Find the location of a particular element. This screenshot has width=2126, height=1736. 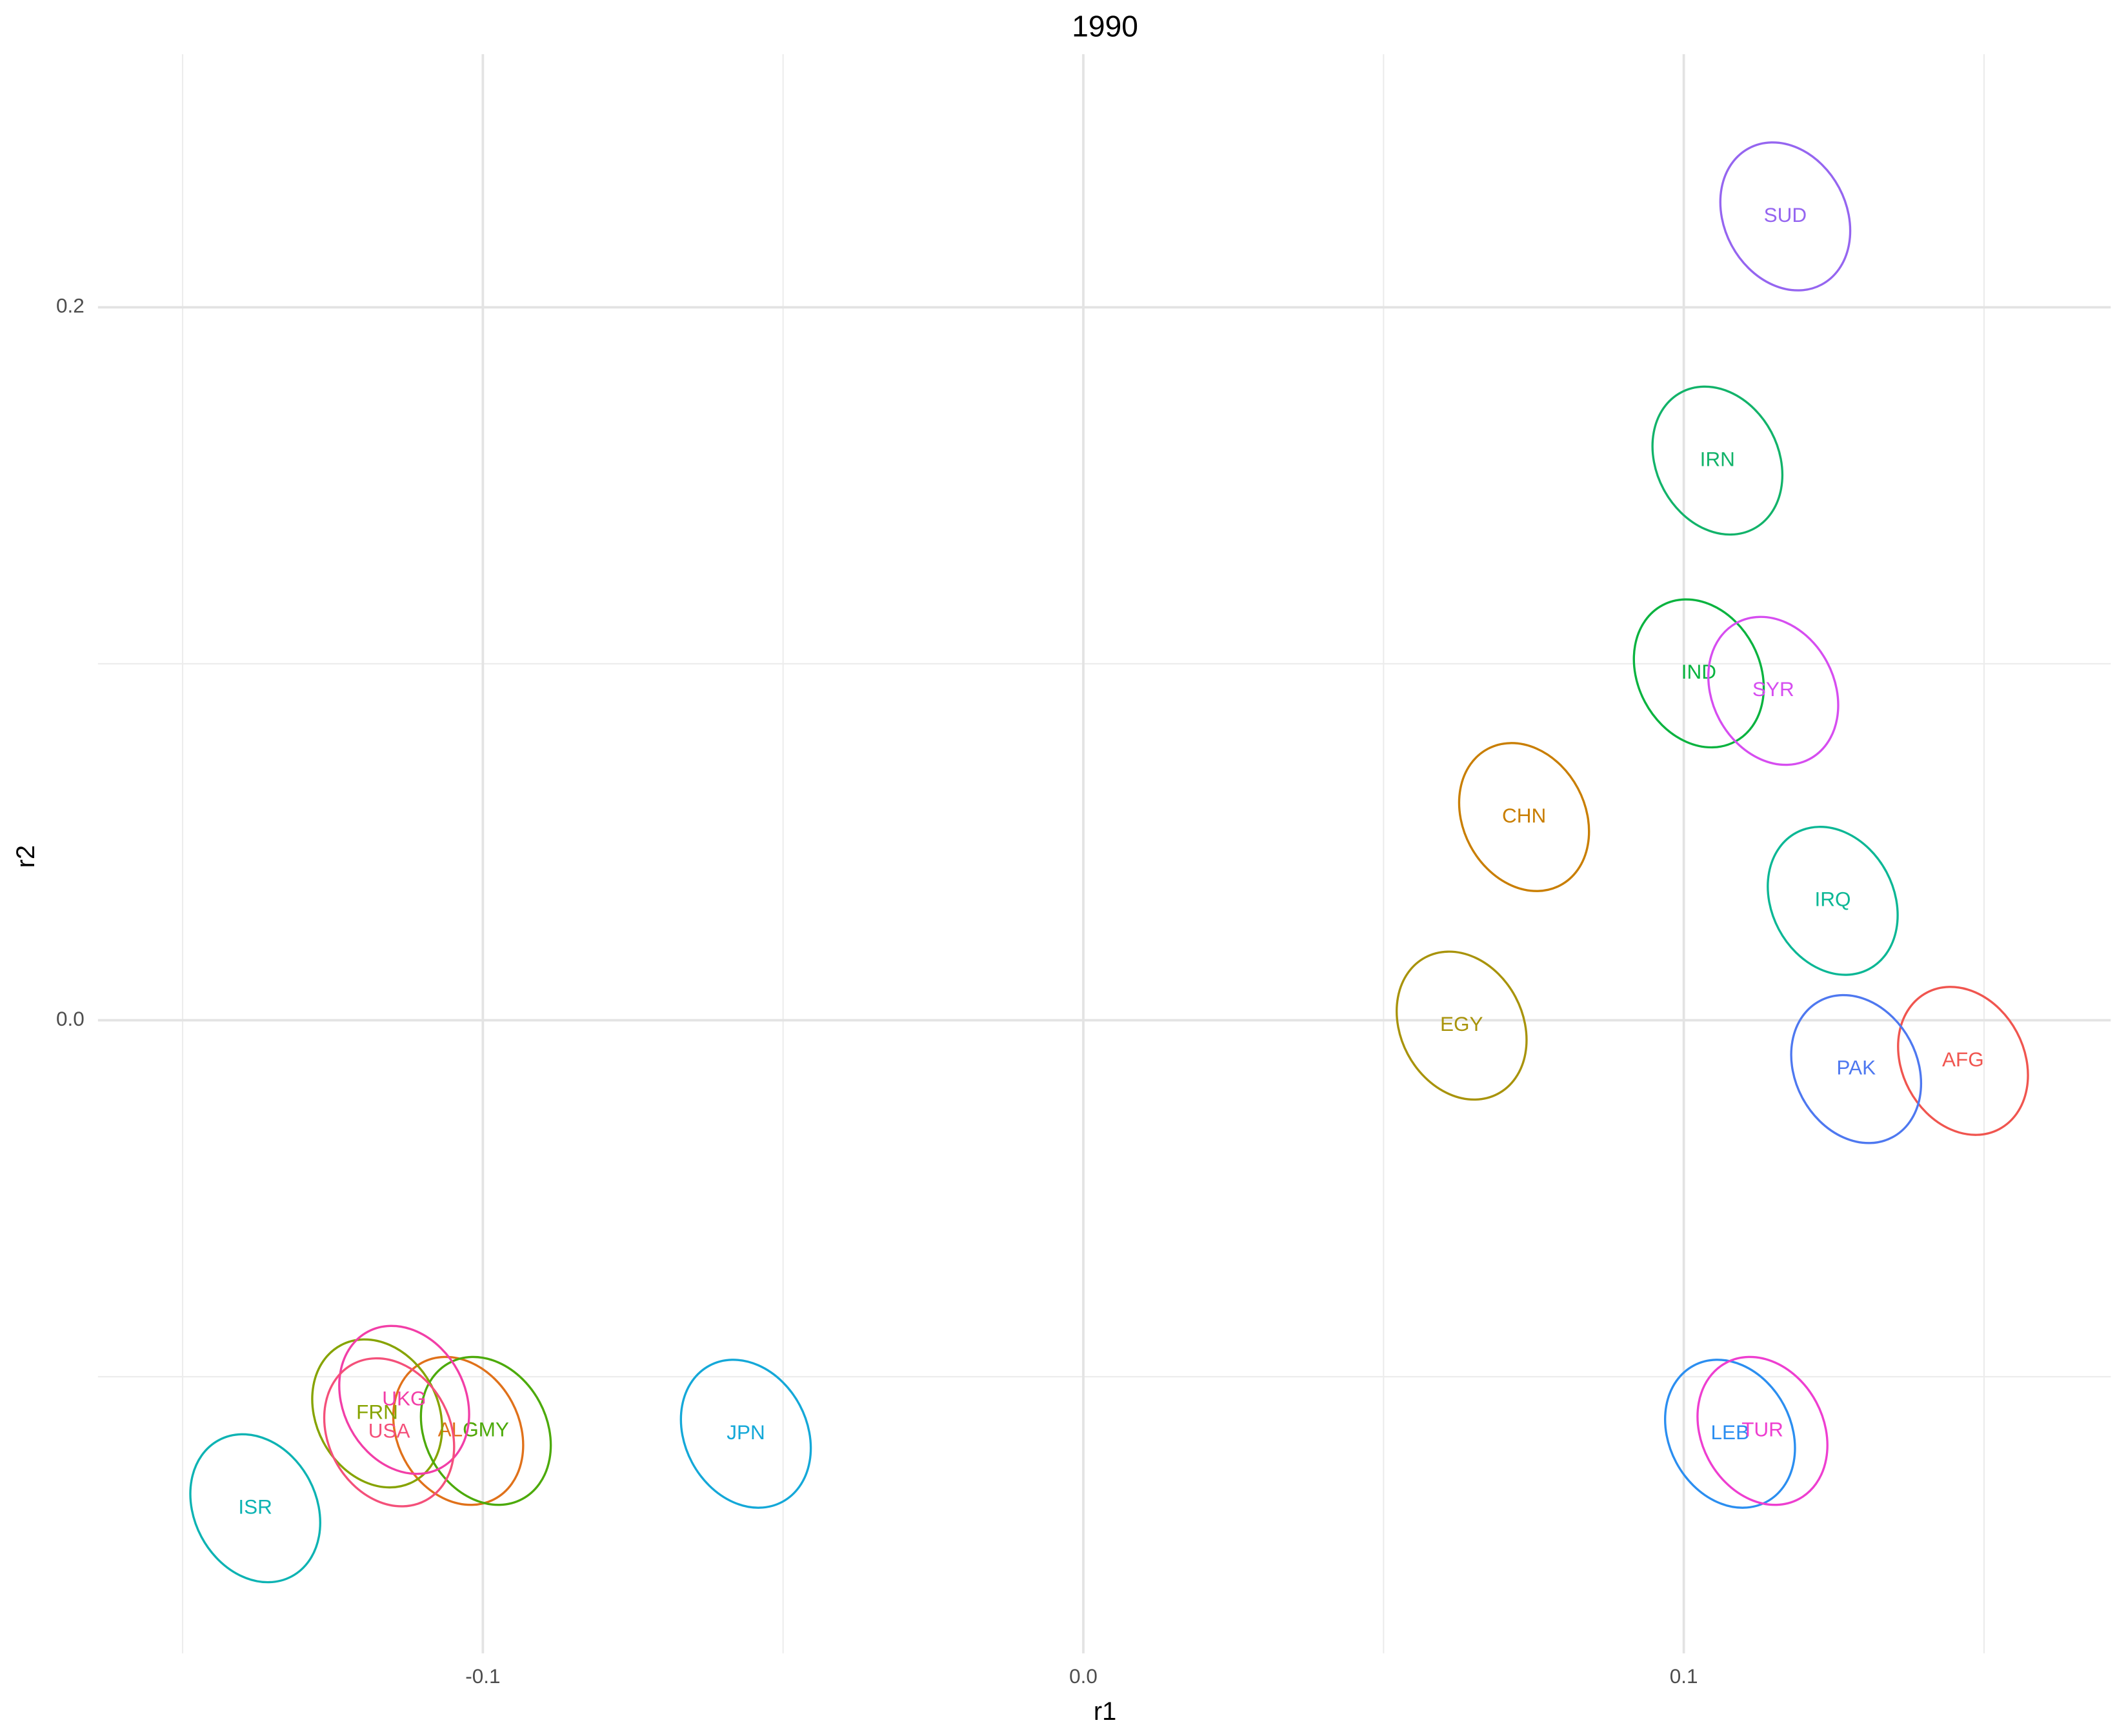

x-tick-label: -0.1 is located at coordinates (482, 1676).